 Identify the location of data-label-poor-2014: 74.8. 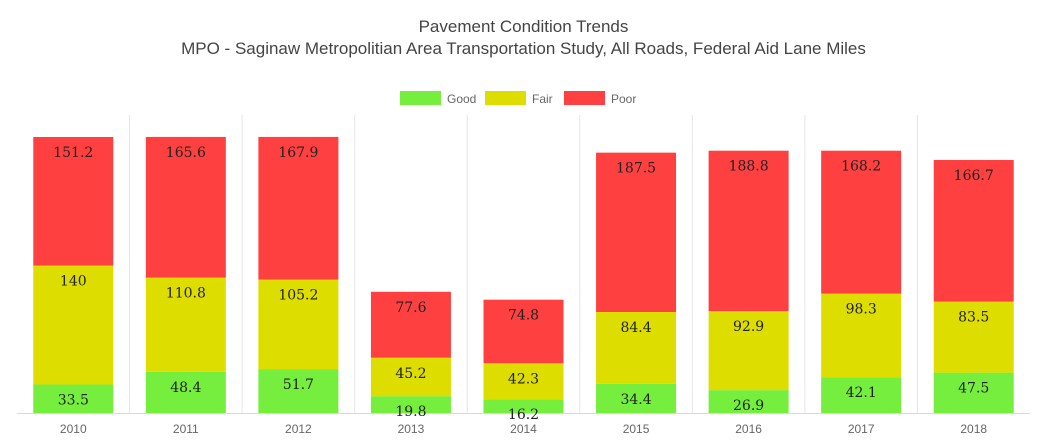
(523, 316).